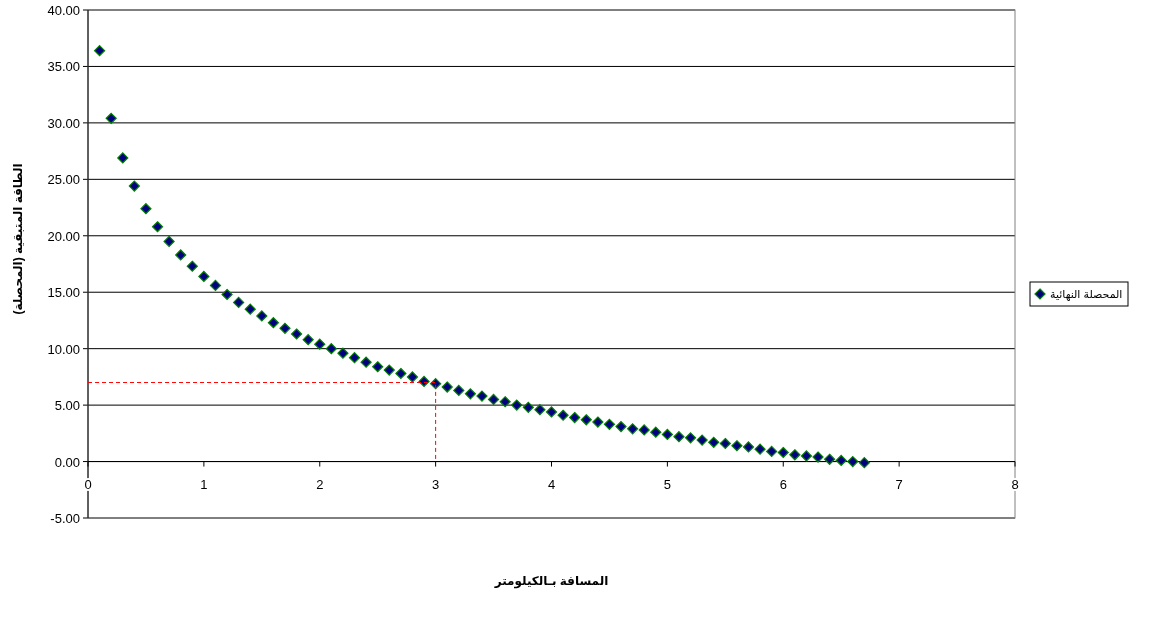 Image resolution: width=1169 pixels, height=622 pixels. Describe the element at coordinates (63, 10) in the screenshot. I see `y-tick-label: 40.00` at that location.